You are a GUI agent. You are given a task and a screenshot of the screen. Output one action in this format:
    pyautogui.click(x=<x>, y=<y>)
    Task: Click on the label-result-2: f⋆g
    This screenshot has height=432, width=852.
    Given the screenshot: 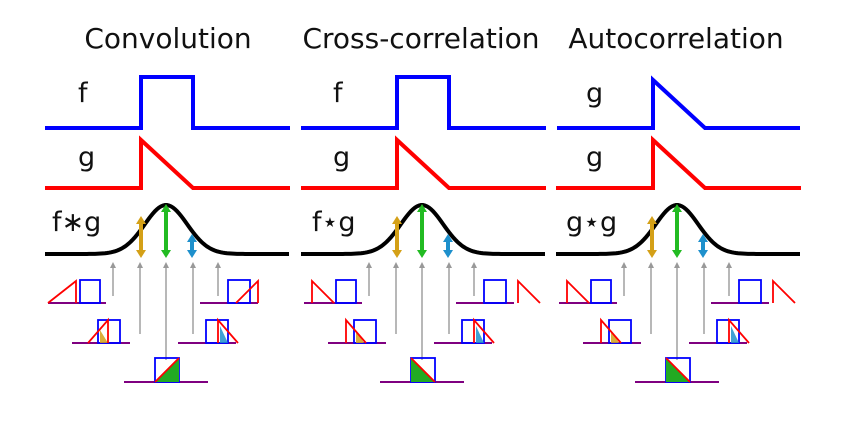 What is the action you would take?
    pyautogui.click(x=334, y=222)
    